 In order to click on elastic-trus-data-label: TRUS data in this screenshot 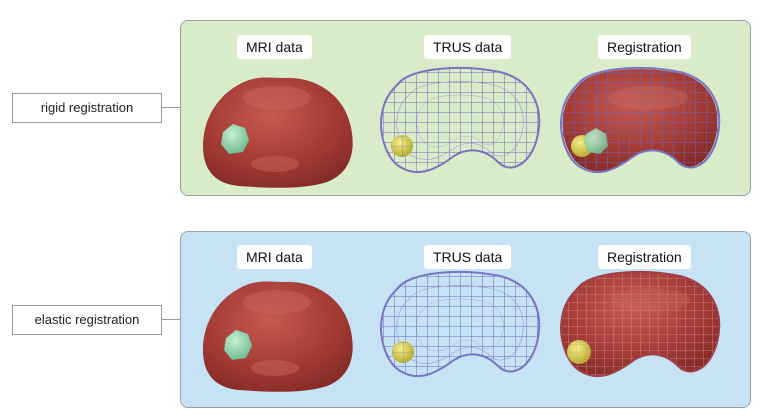, I will do `click(468, 257)`.